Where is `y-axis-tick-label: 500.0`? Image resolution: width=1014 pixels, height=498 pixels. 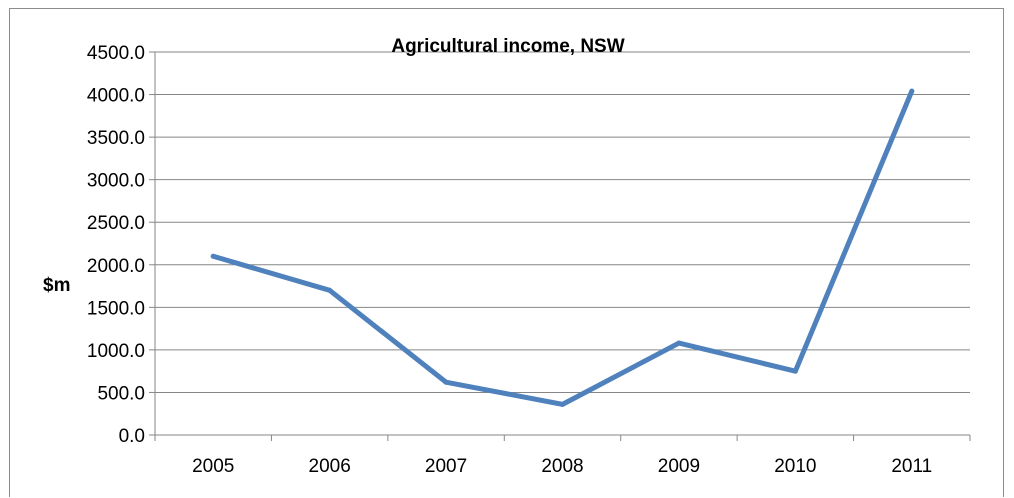
y-axis-tick-label: 500.0 is located at coordinates (121, 393).